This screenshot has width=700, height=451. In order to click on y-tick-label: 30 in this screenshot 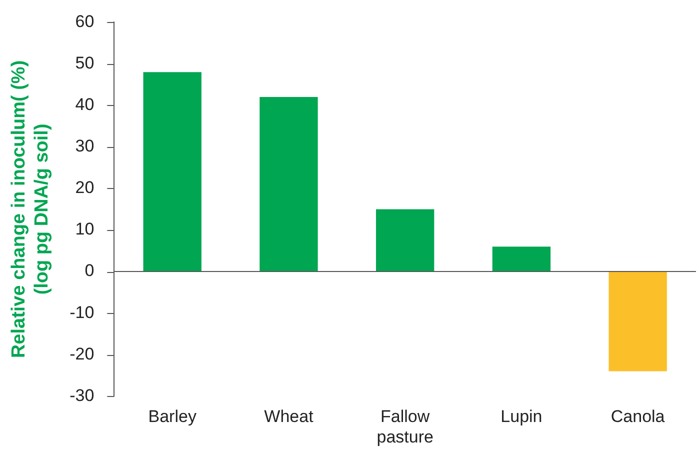, I will do `click(84, 146)`.